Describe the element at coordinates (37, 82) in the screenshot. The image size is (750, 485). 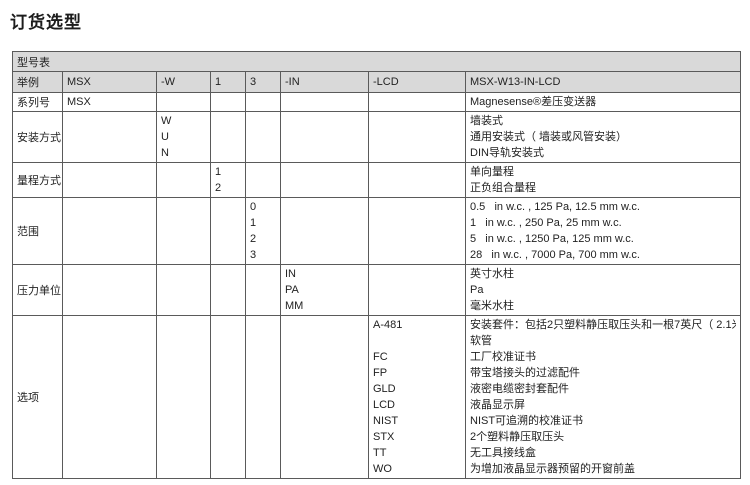
I see `example-row-label: 举例` at that location.